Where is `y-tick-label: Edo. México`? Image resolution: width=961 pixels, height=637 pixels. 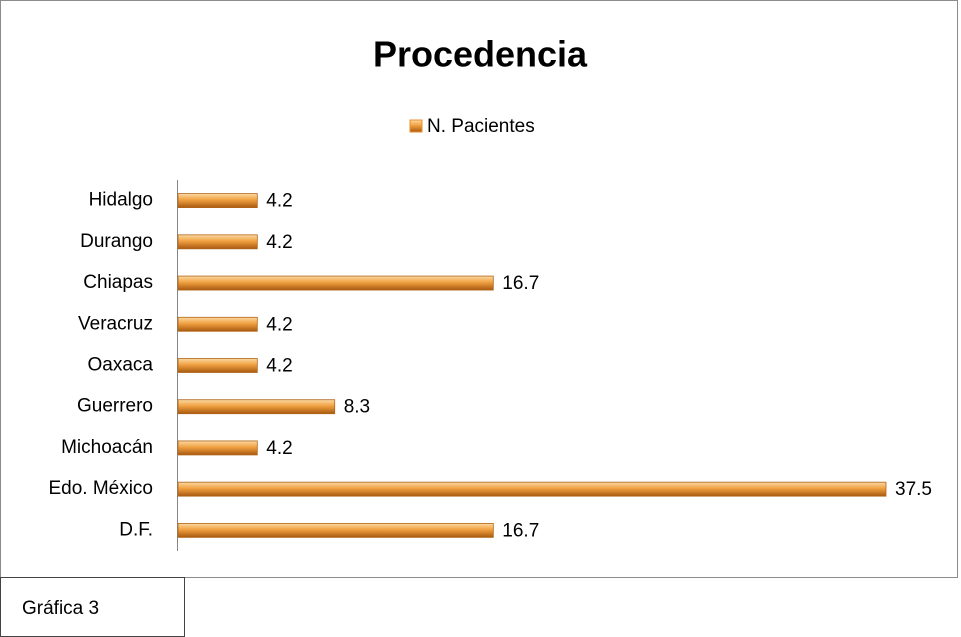 y-tick-label: Edo. México is located at coordinates (100, 488).